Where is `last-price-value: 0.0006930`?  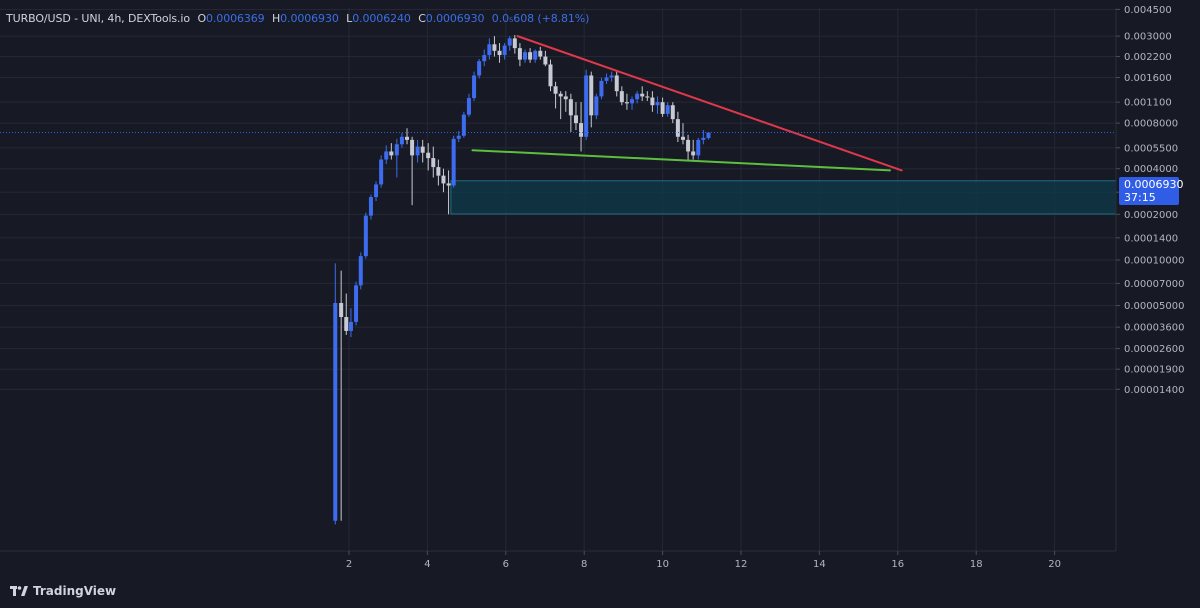
last-price-value: 0.0006930 is located at coordinates (1154, 184).